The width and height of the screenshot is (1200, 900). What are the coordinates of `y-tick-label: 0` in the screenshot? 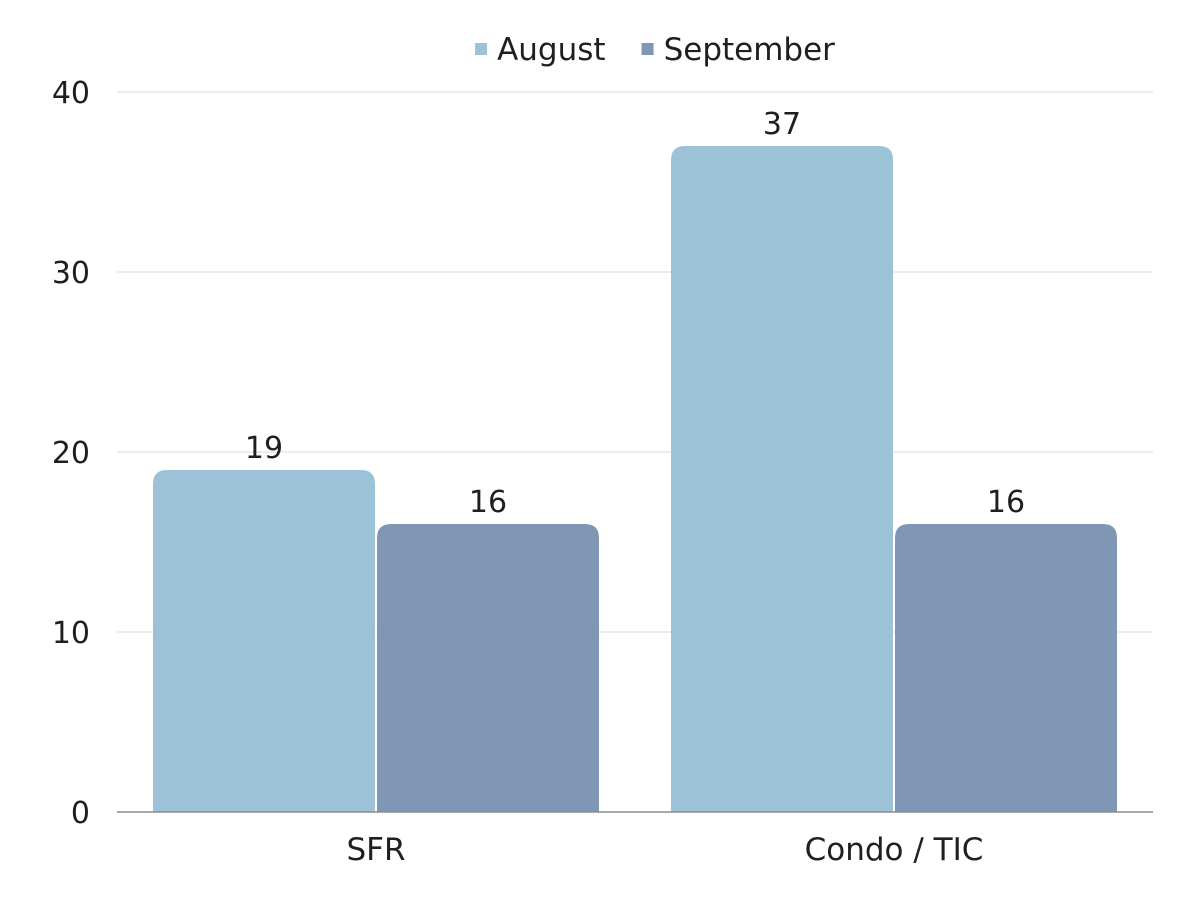 It's located at (80, 813).